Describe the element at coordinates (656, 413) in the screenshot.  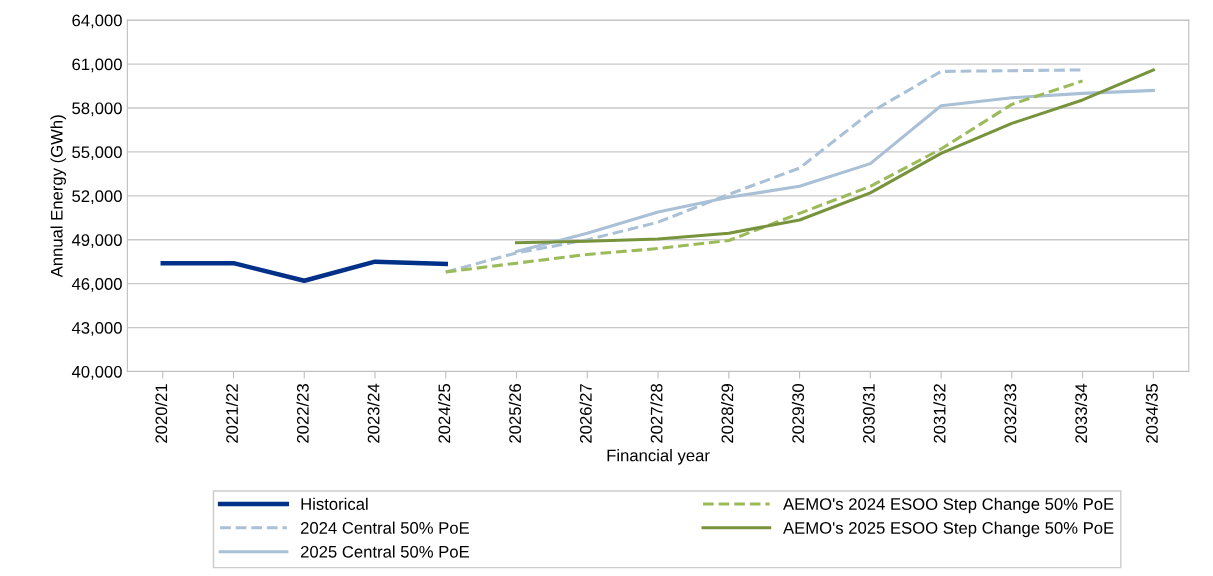
I see `x-tick-label: 2027/28` at that location.